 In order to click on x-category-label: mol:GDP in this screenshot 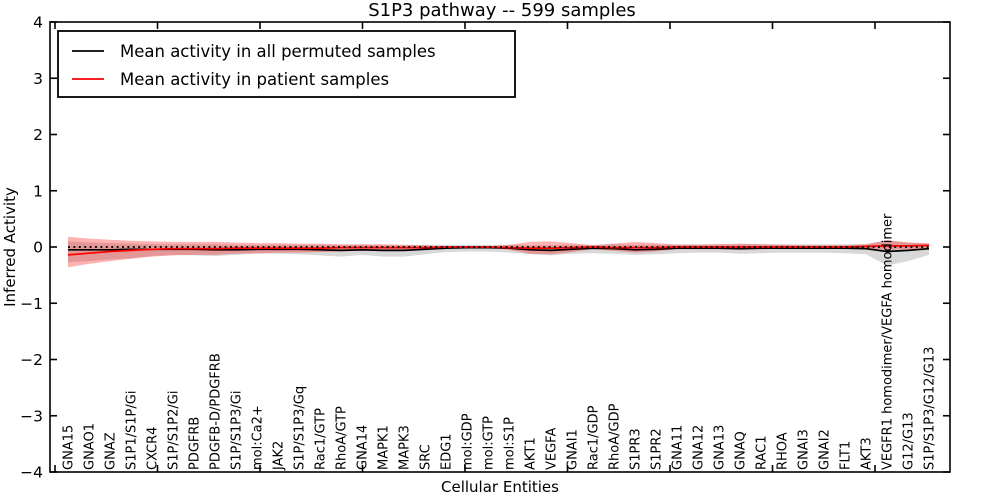, I will do `click(468, 441)`.